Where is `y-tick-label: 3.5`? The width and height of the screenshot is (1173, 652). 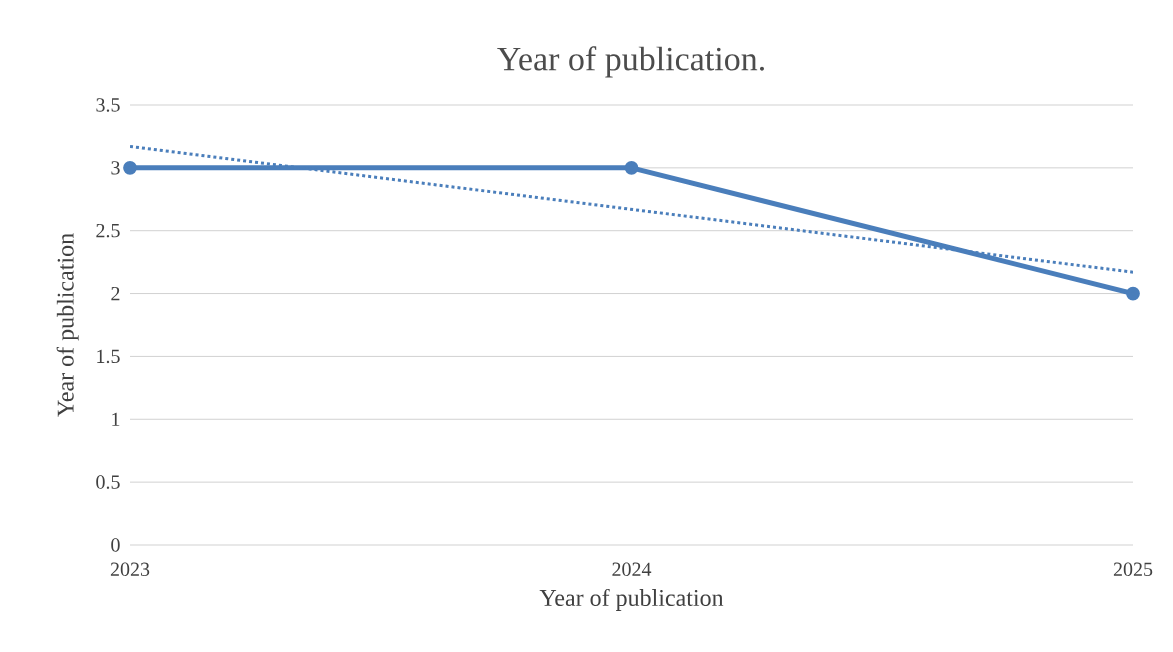
y-tick-label: 3.5 is located at coordinates (108, 105).